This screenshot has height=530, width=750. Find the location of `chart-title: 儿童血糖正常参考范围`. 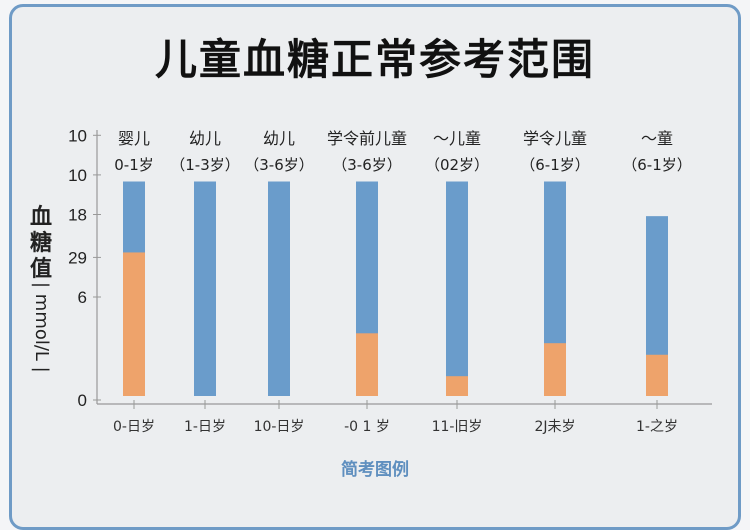

chart-title: 儿童血糖正常参考范围 is located at coordinates (374, 59).